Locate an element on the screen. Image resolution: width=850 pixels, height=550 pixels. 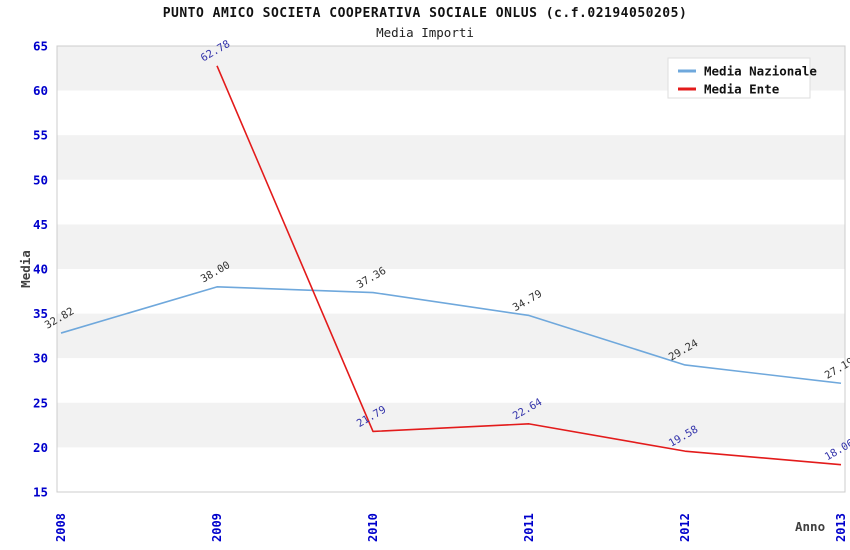
y-tick-label: 60 is located at coordinates (40, 90).